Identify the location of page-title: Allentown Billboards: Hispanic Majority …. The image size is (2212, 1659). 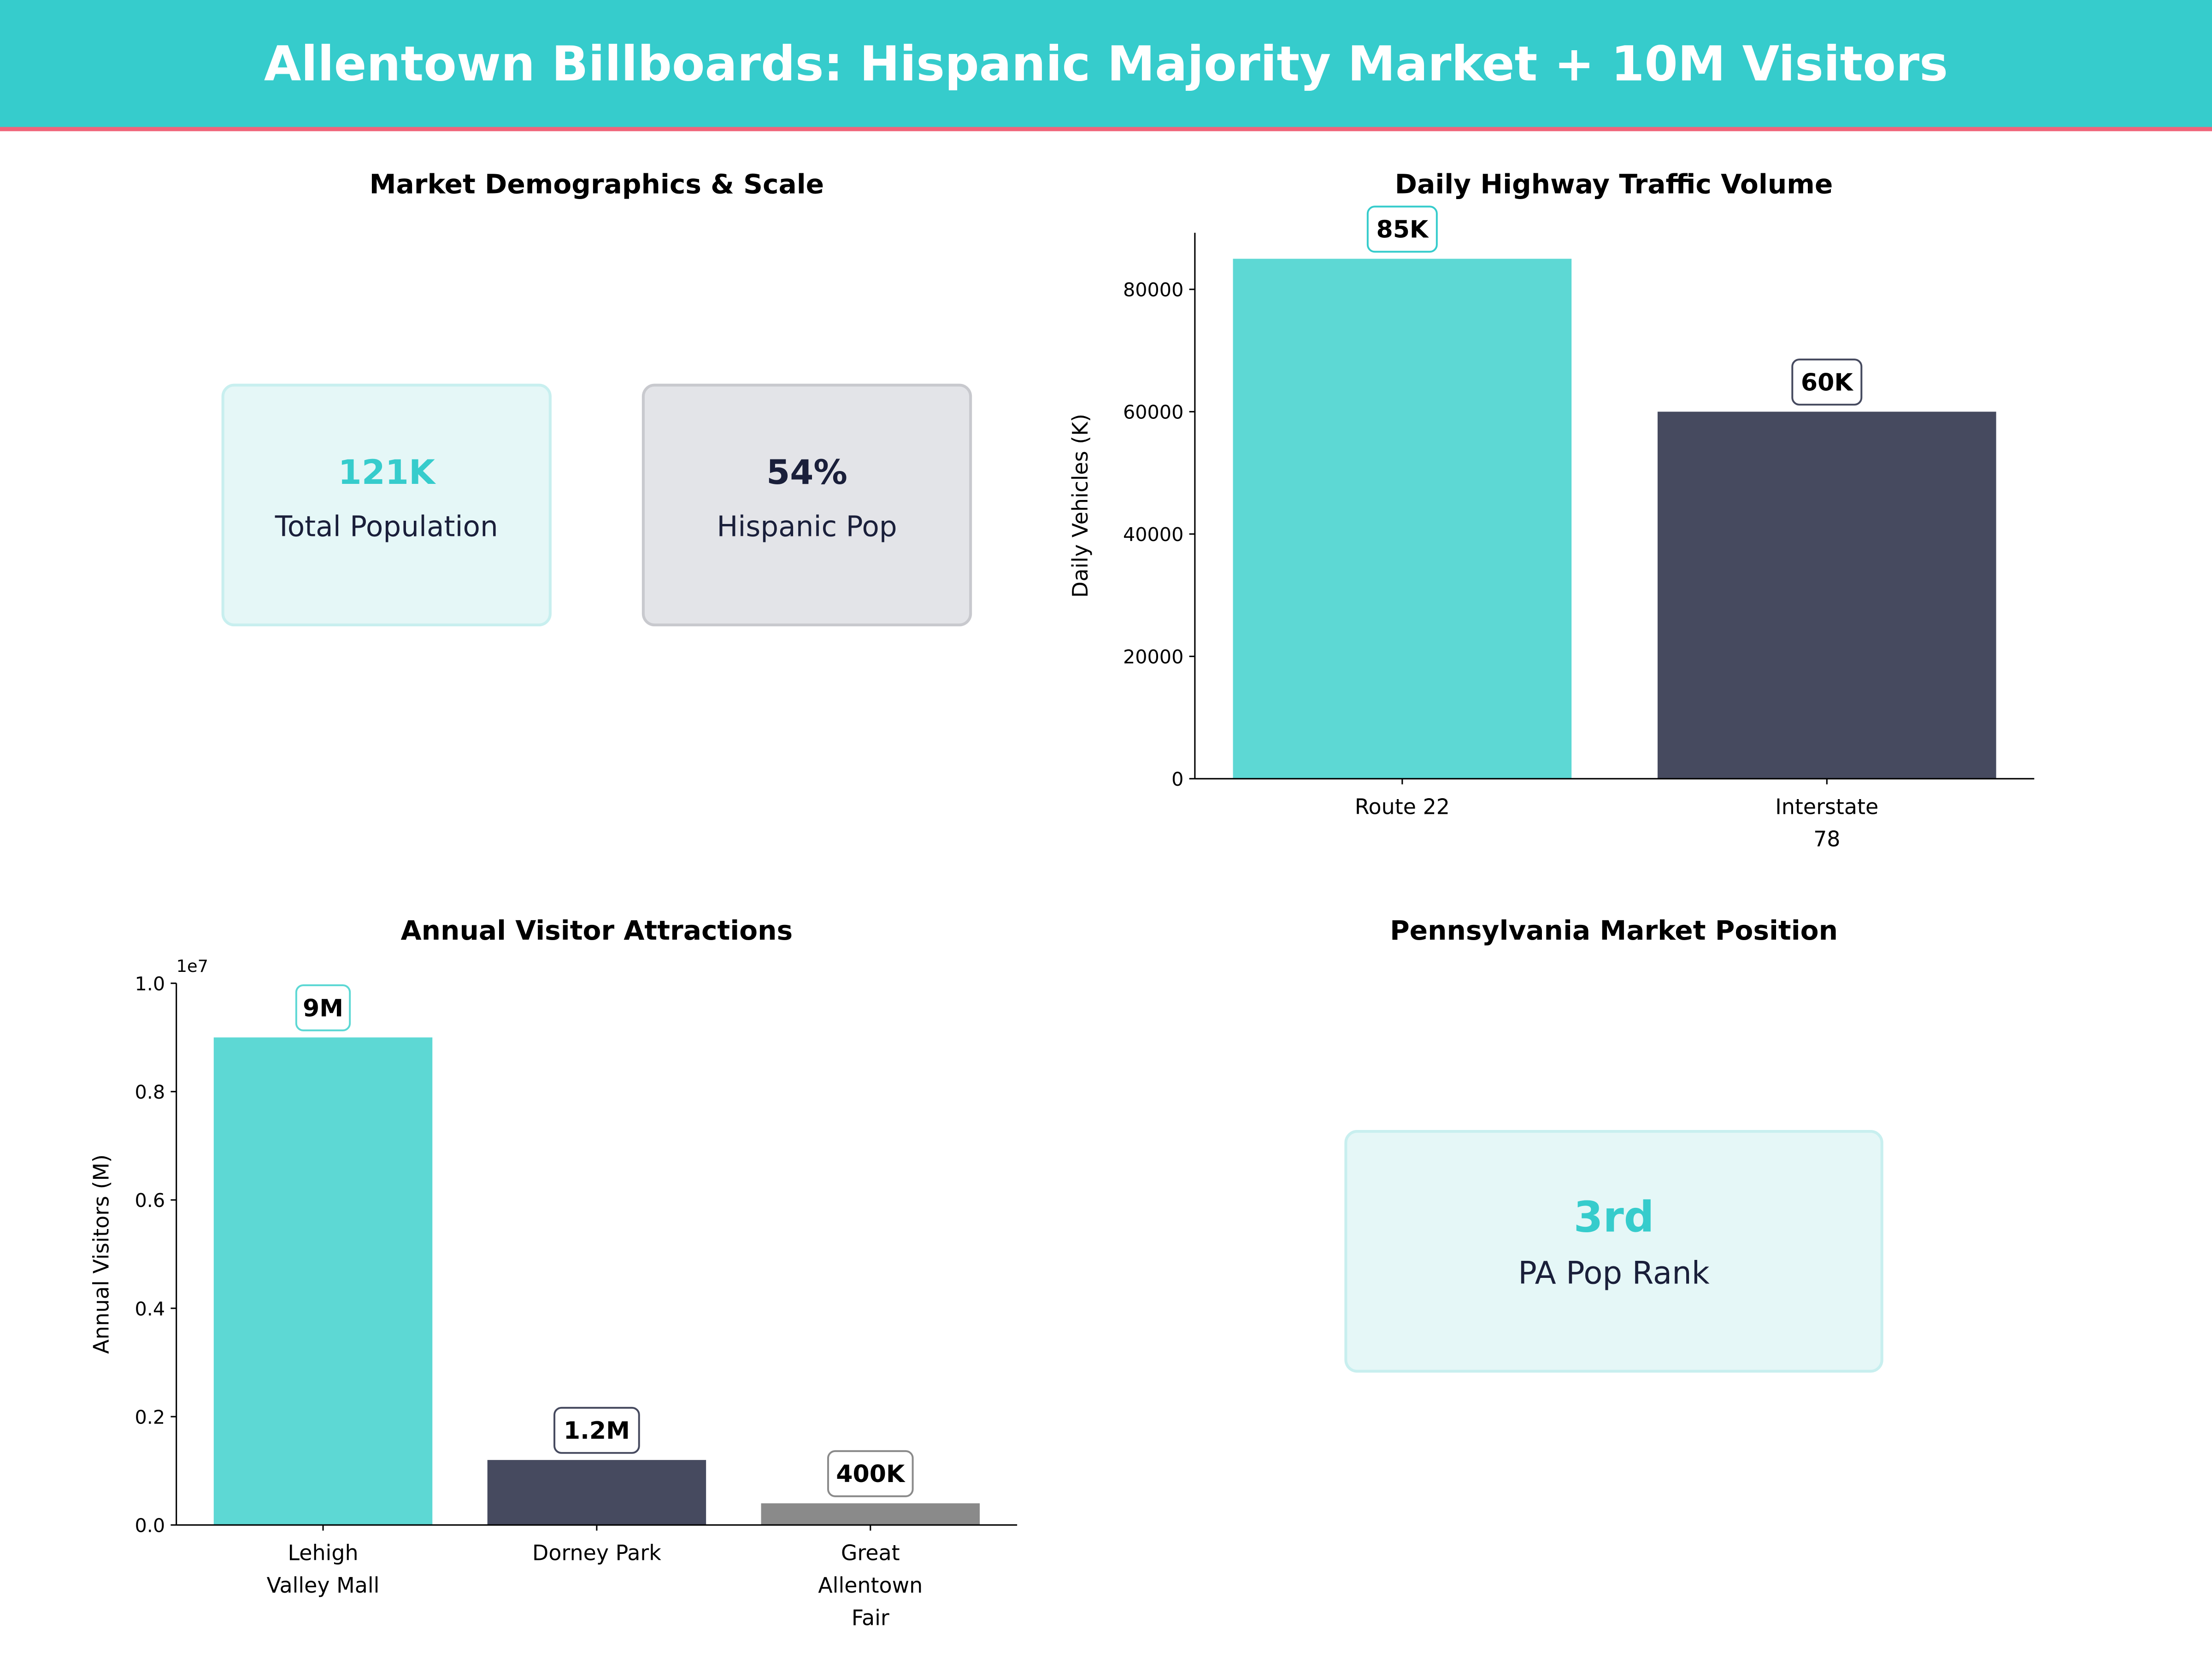
(1106, 63).